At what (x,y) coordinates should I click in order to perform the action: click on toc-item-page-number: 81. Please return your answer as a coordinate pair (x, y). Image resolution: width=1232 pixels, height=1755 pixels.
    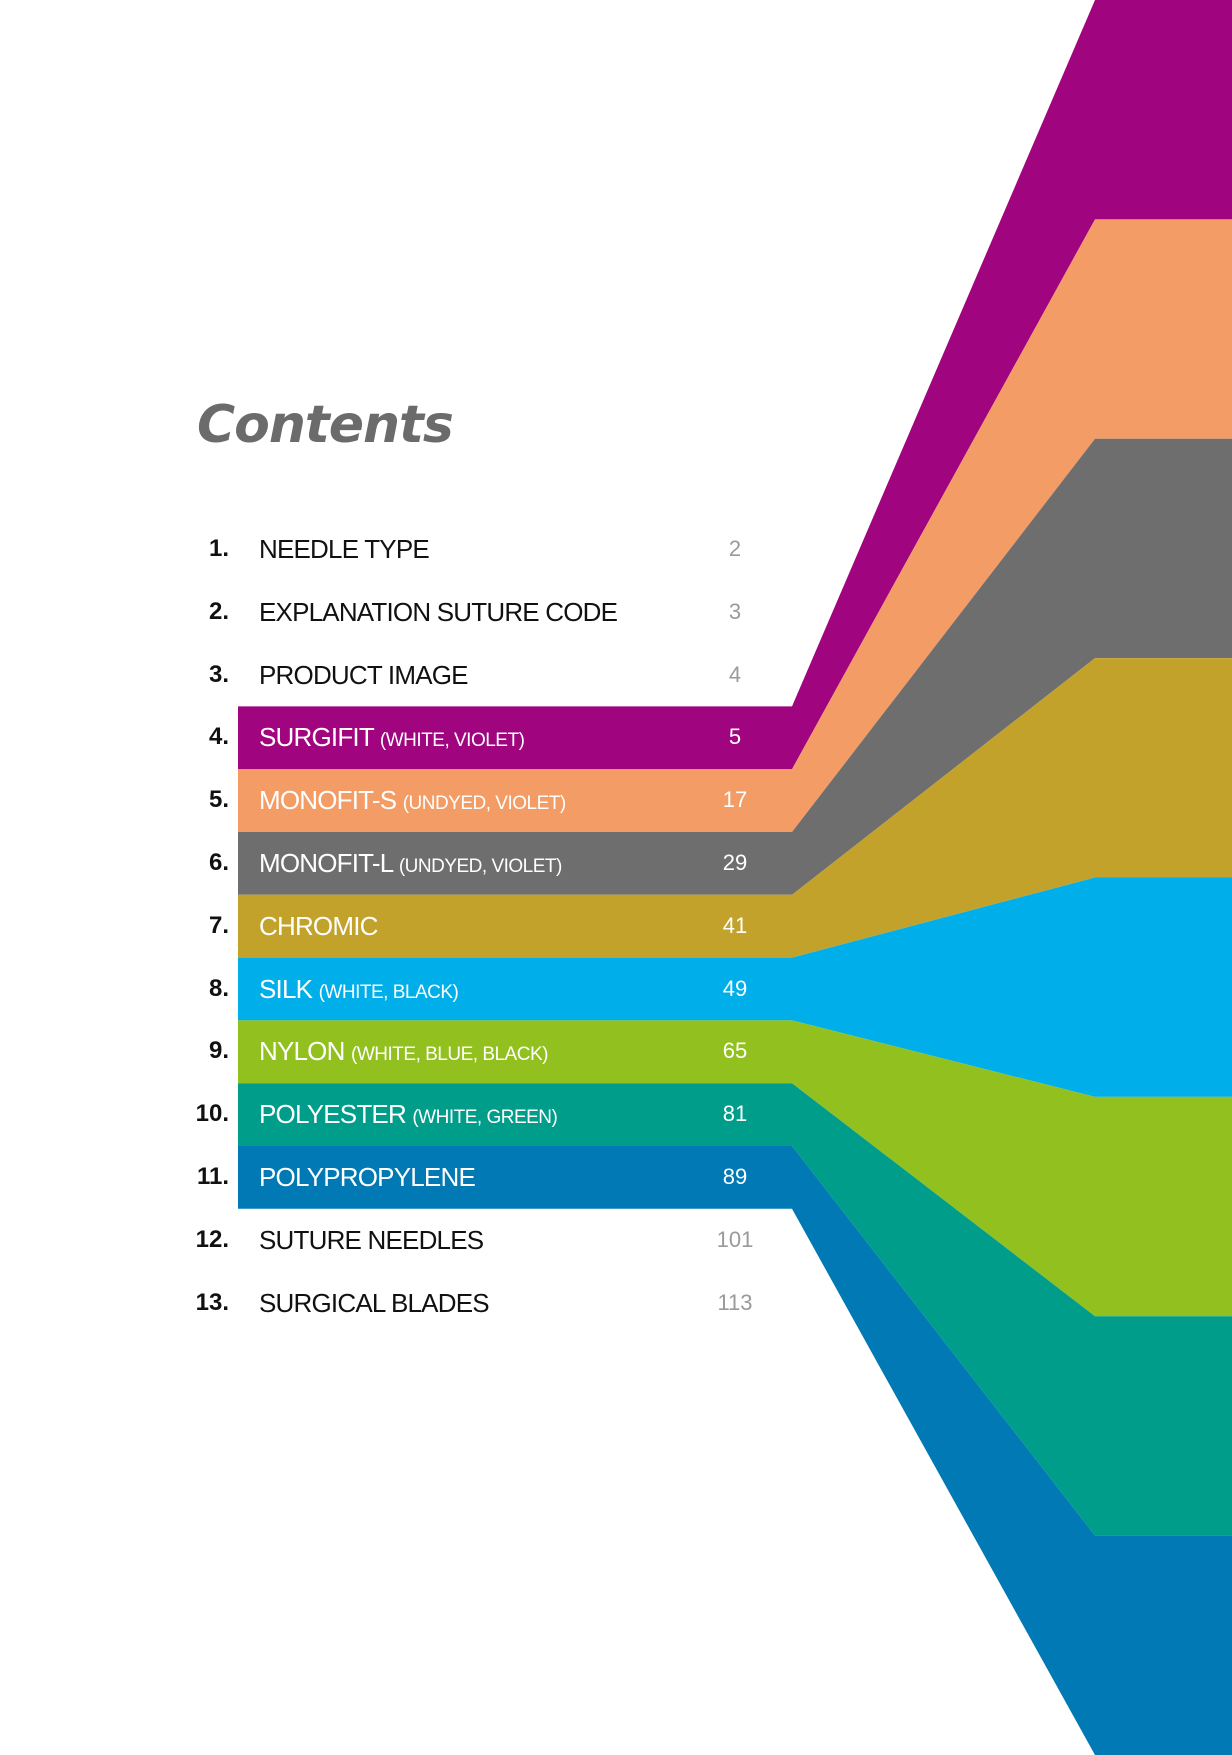
    Looking at the image, I should click on (735, 1114).